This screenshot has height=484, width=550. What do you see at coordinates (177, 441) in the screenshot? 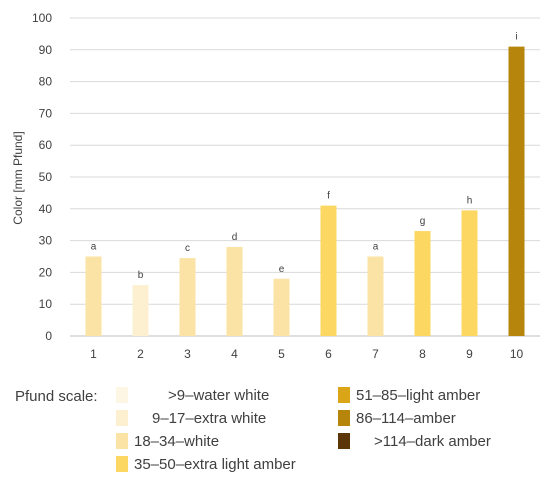
I see `legend-label: 18–34–white` at bounding box center [177, 441].